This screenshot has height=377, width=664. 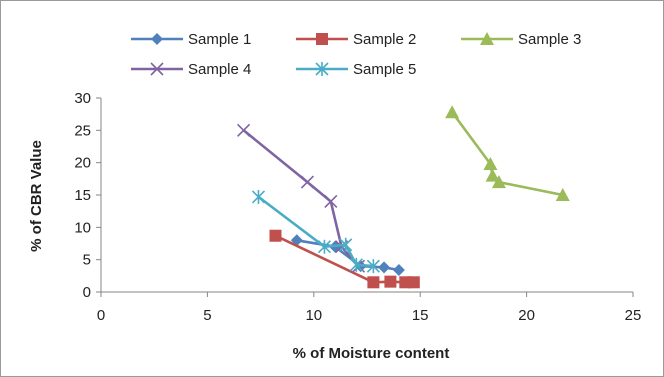 I want to click on series-line, so click(x=507, y=154).